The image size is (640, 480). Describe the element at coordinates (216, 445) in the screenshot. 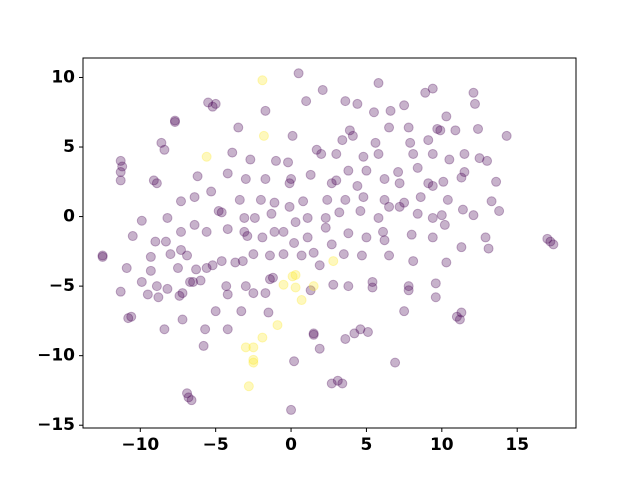

I see `x-tick-label: −5` at that location.